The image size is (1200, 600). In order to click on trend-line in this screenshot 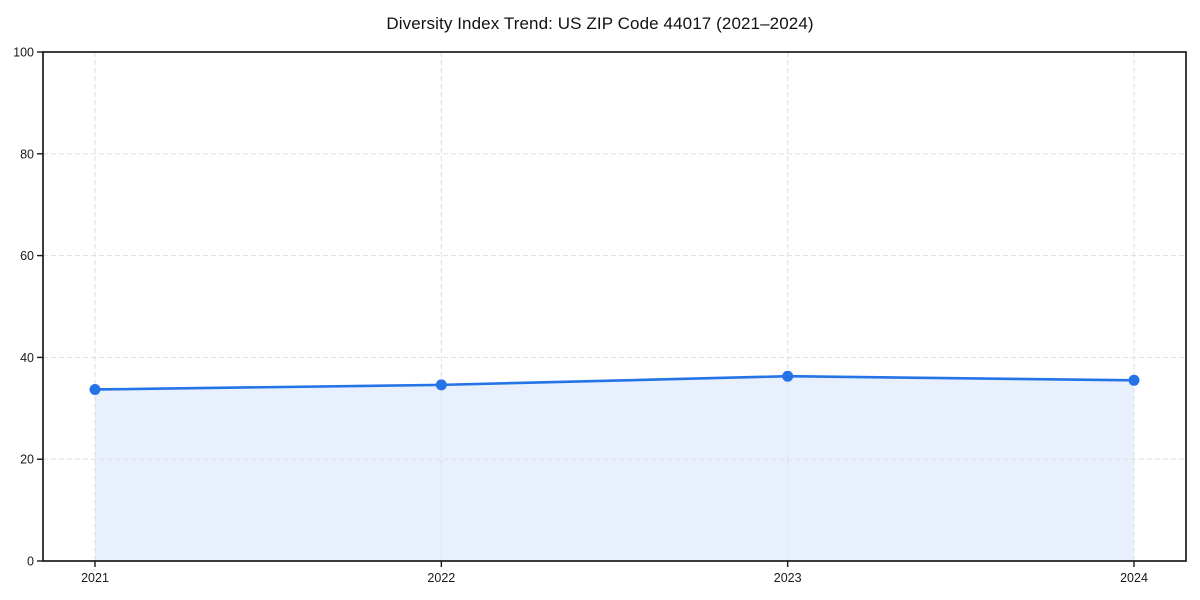, I will do `click(614, 382)`.